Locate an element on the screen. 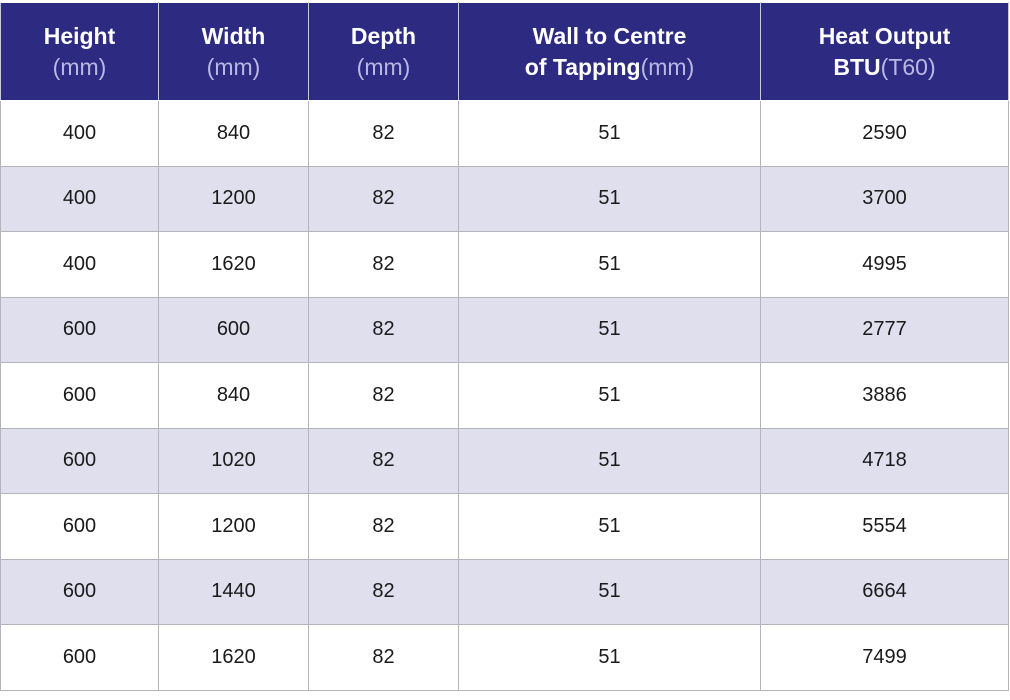  table-row: 600 1620 82 51 7499 is located at coordinates (504, 657).